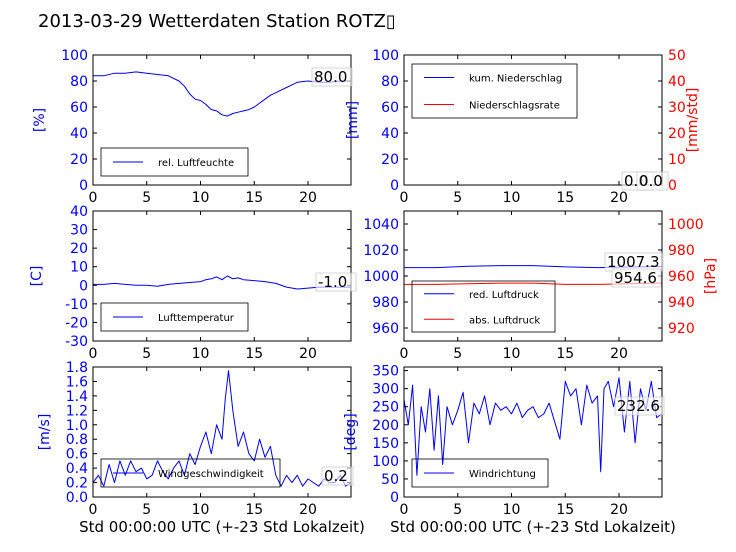  Describe the element at coordinates (385, 390) in the screenshot. I see `y-tick-label: 300` at that location.